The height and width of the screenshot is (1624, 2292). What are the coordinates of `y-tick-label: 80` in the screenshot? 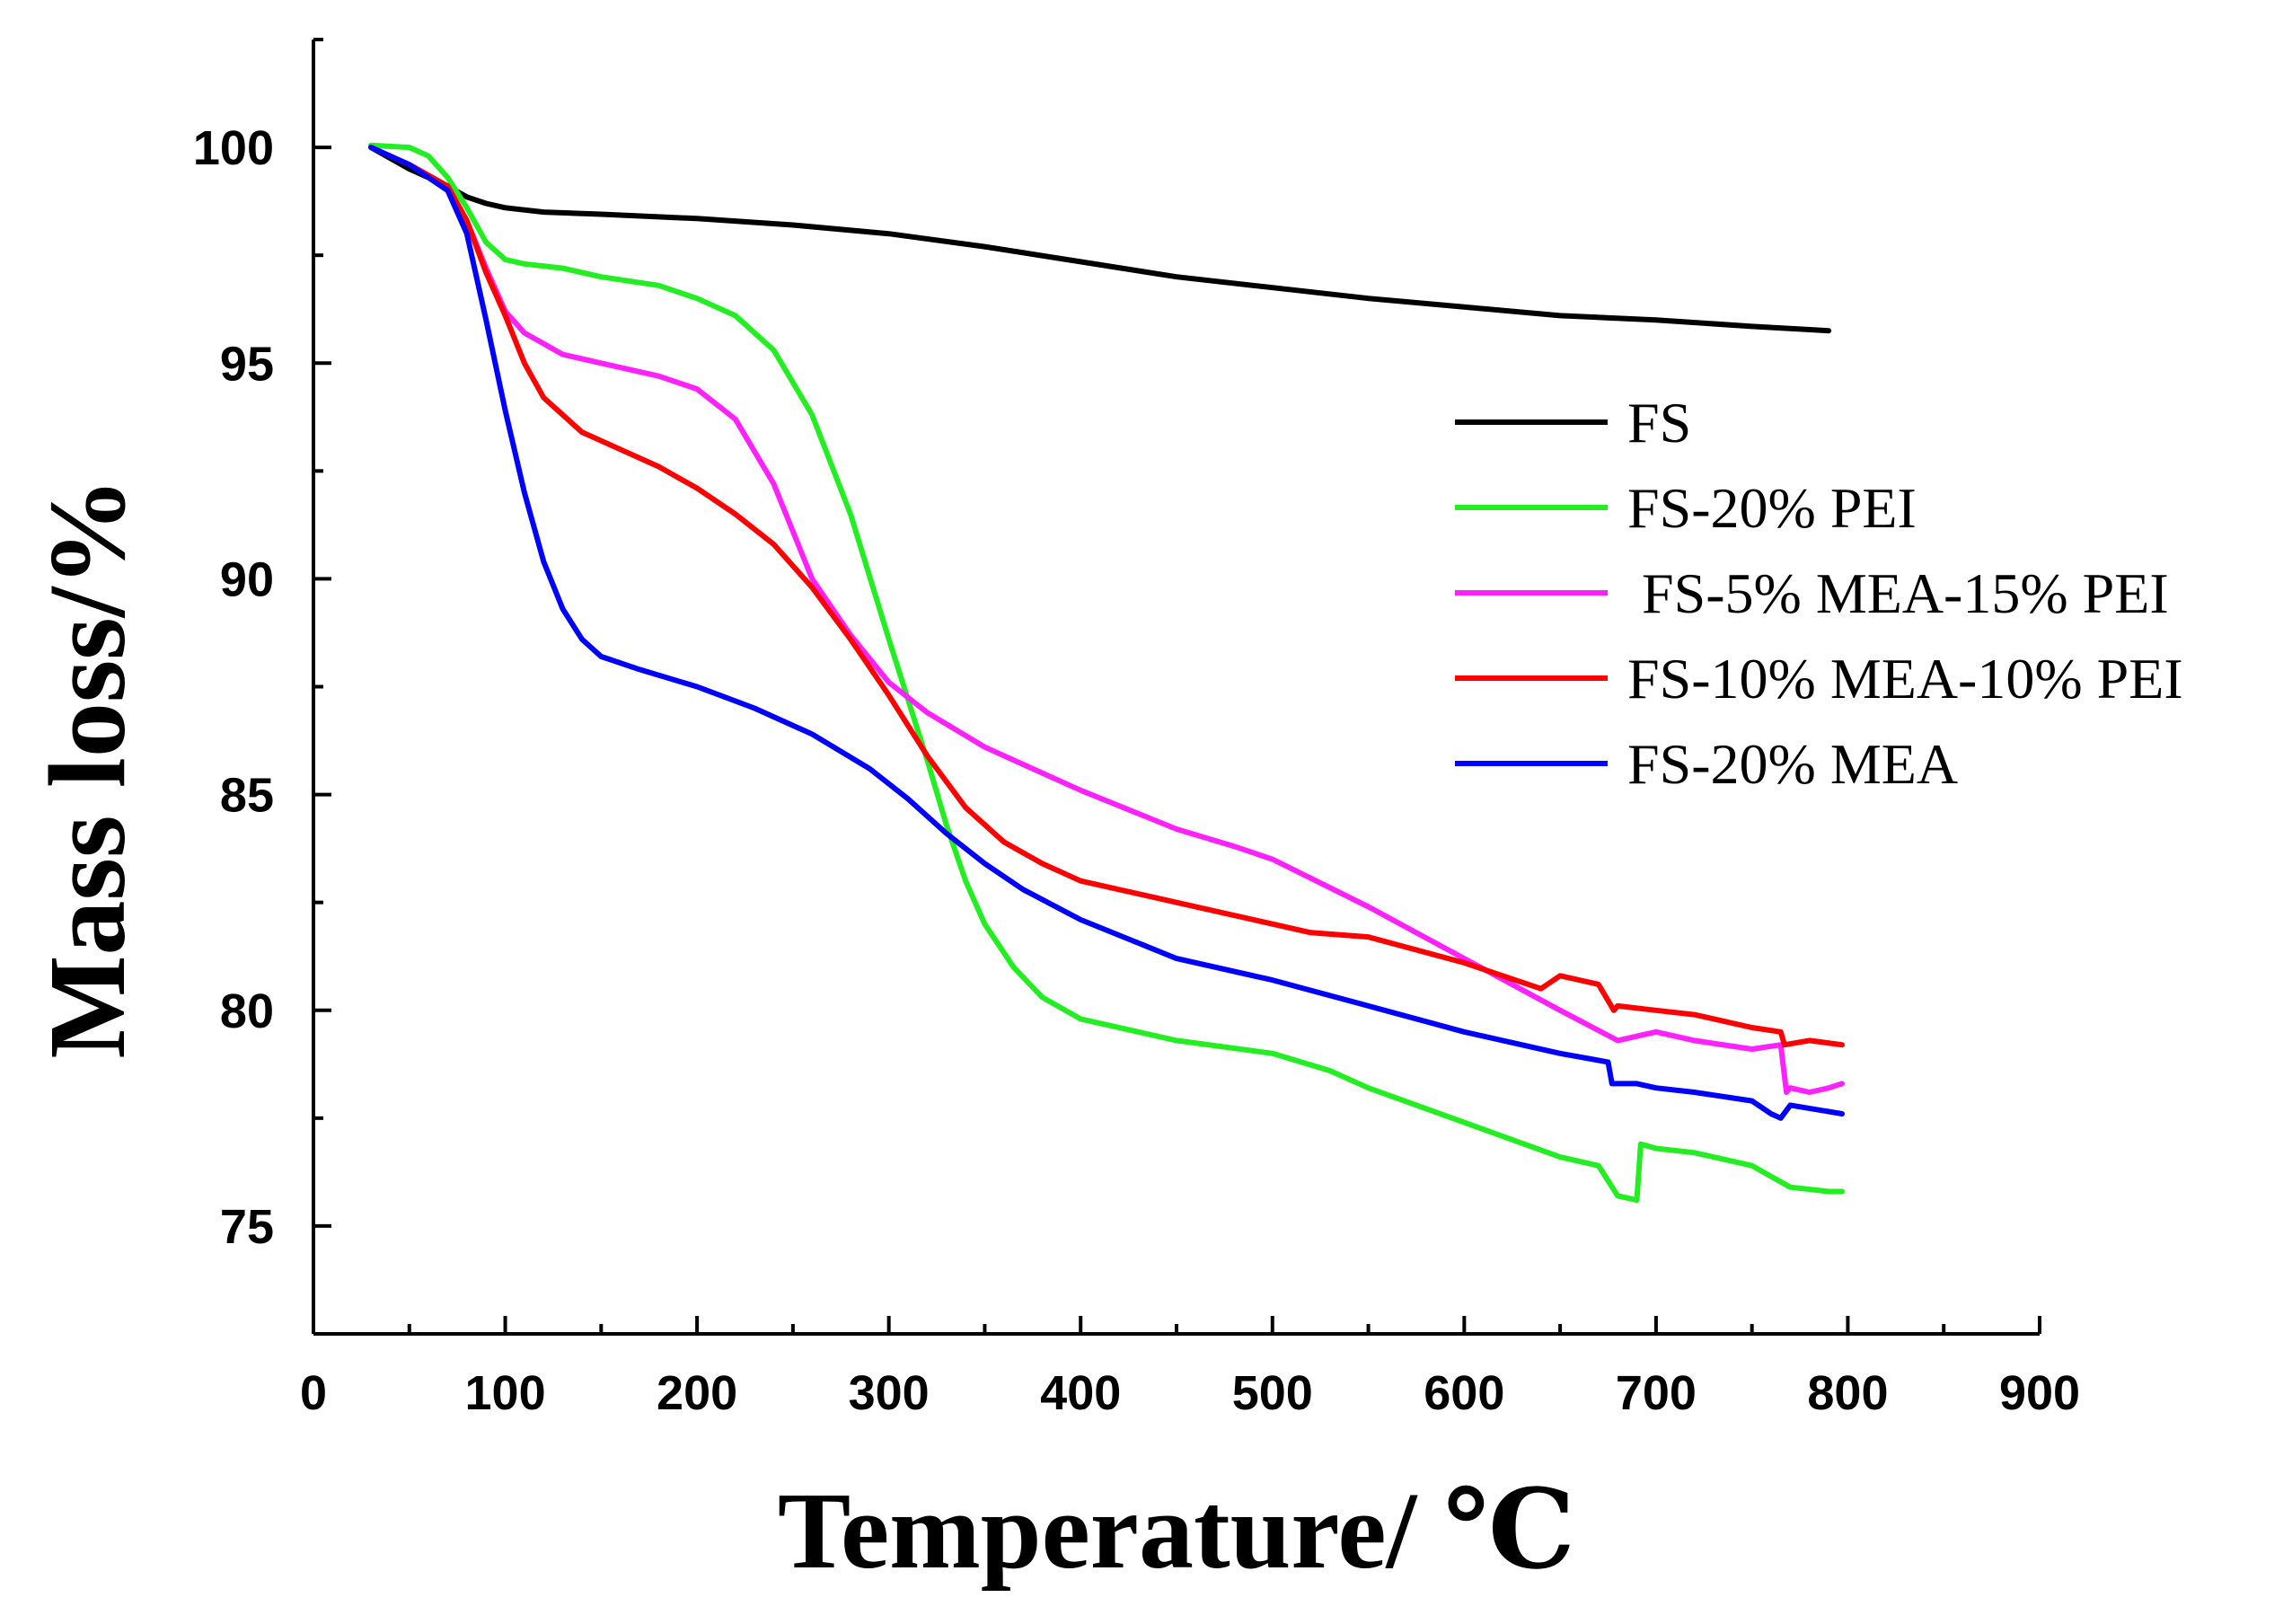 It's located at (247, 1011).